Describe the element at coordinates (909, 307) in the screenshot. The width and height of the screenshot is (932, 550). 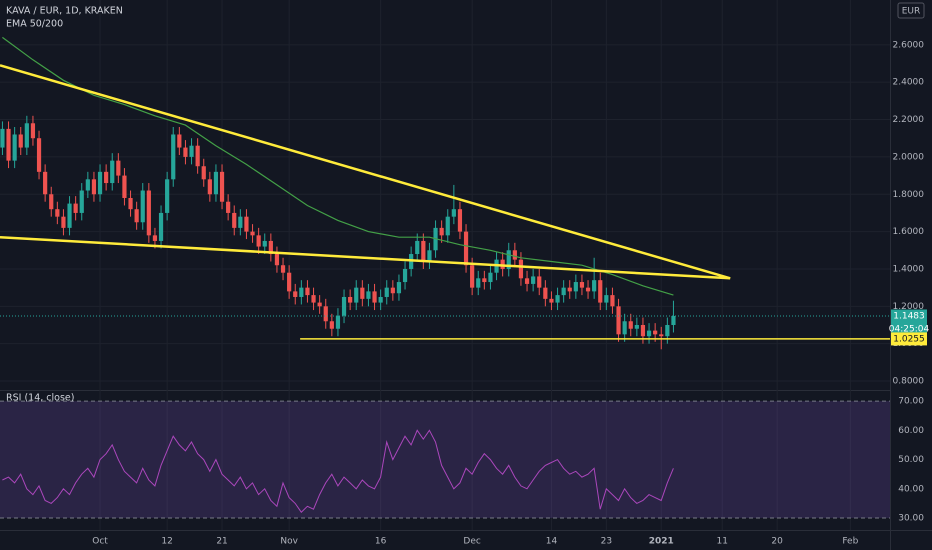
I see `y-tick-label: 1.2000` at that location.